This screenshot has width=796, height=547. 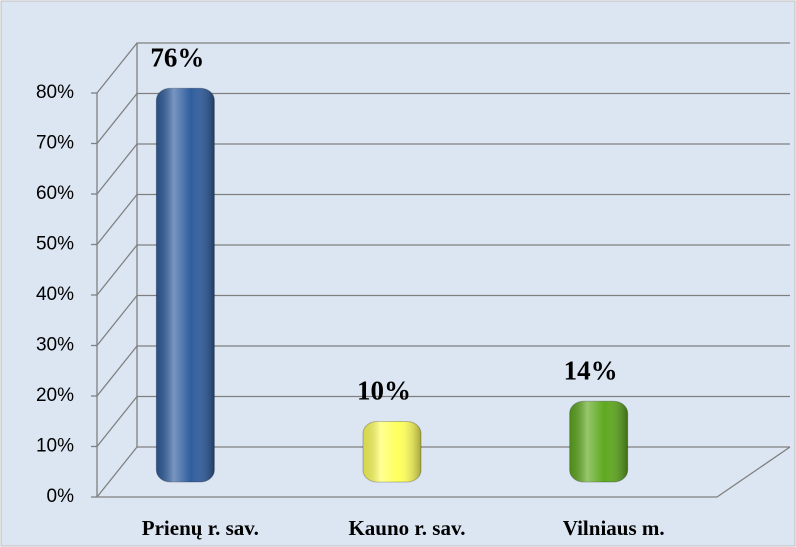 What do you see at coordinates (55, 193) in the screenshot?
I see `y-tick-label: 60%` at bounding box center [55, 193].